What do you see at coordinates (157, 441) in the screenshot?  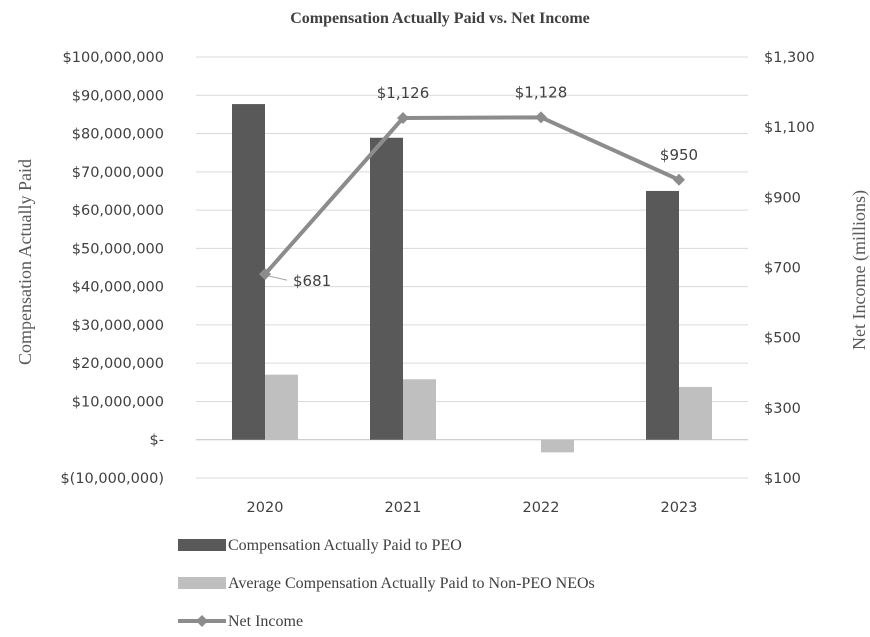 I see `y-tick-label: $-` at bounding box center [157, 441].